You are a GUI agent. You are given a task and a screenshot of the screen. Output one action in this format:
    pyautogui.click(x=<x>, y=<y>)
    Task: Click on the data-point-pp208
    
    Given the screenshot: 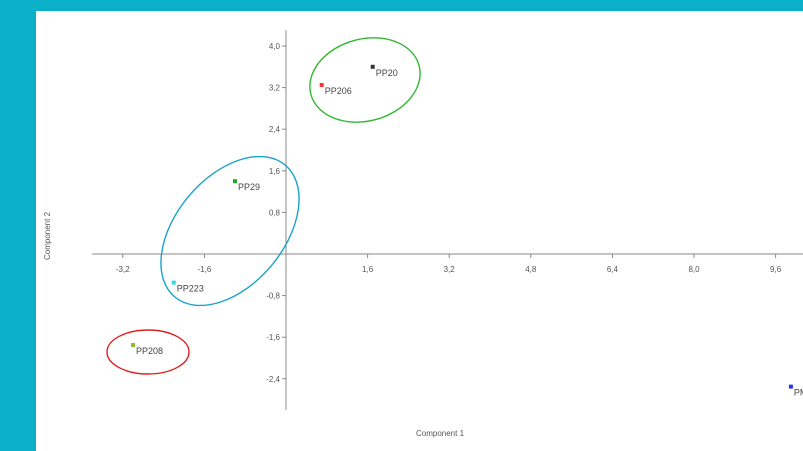 What is the action you would take?
    pyautogui.click(x=133, y=345)
    